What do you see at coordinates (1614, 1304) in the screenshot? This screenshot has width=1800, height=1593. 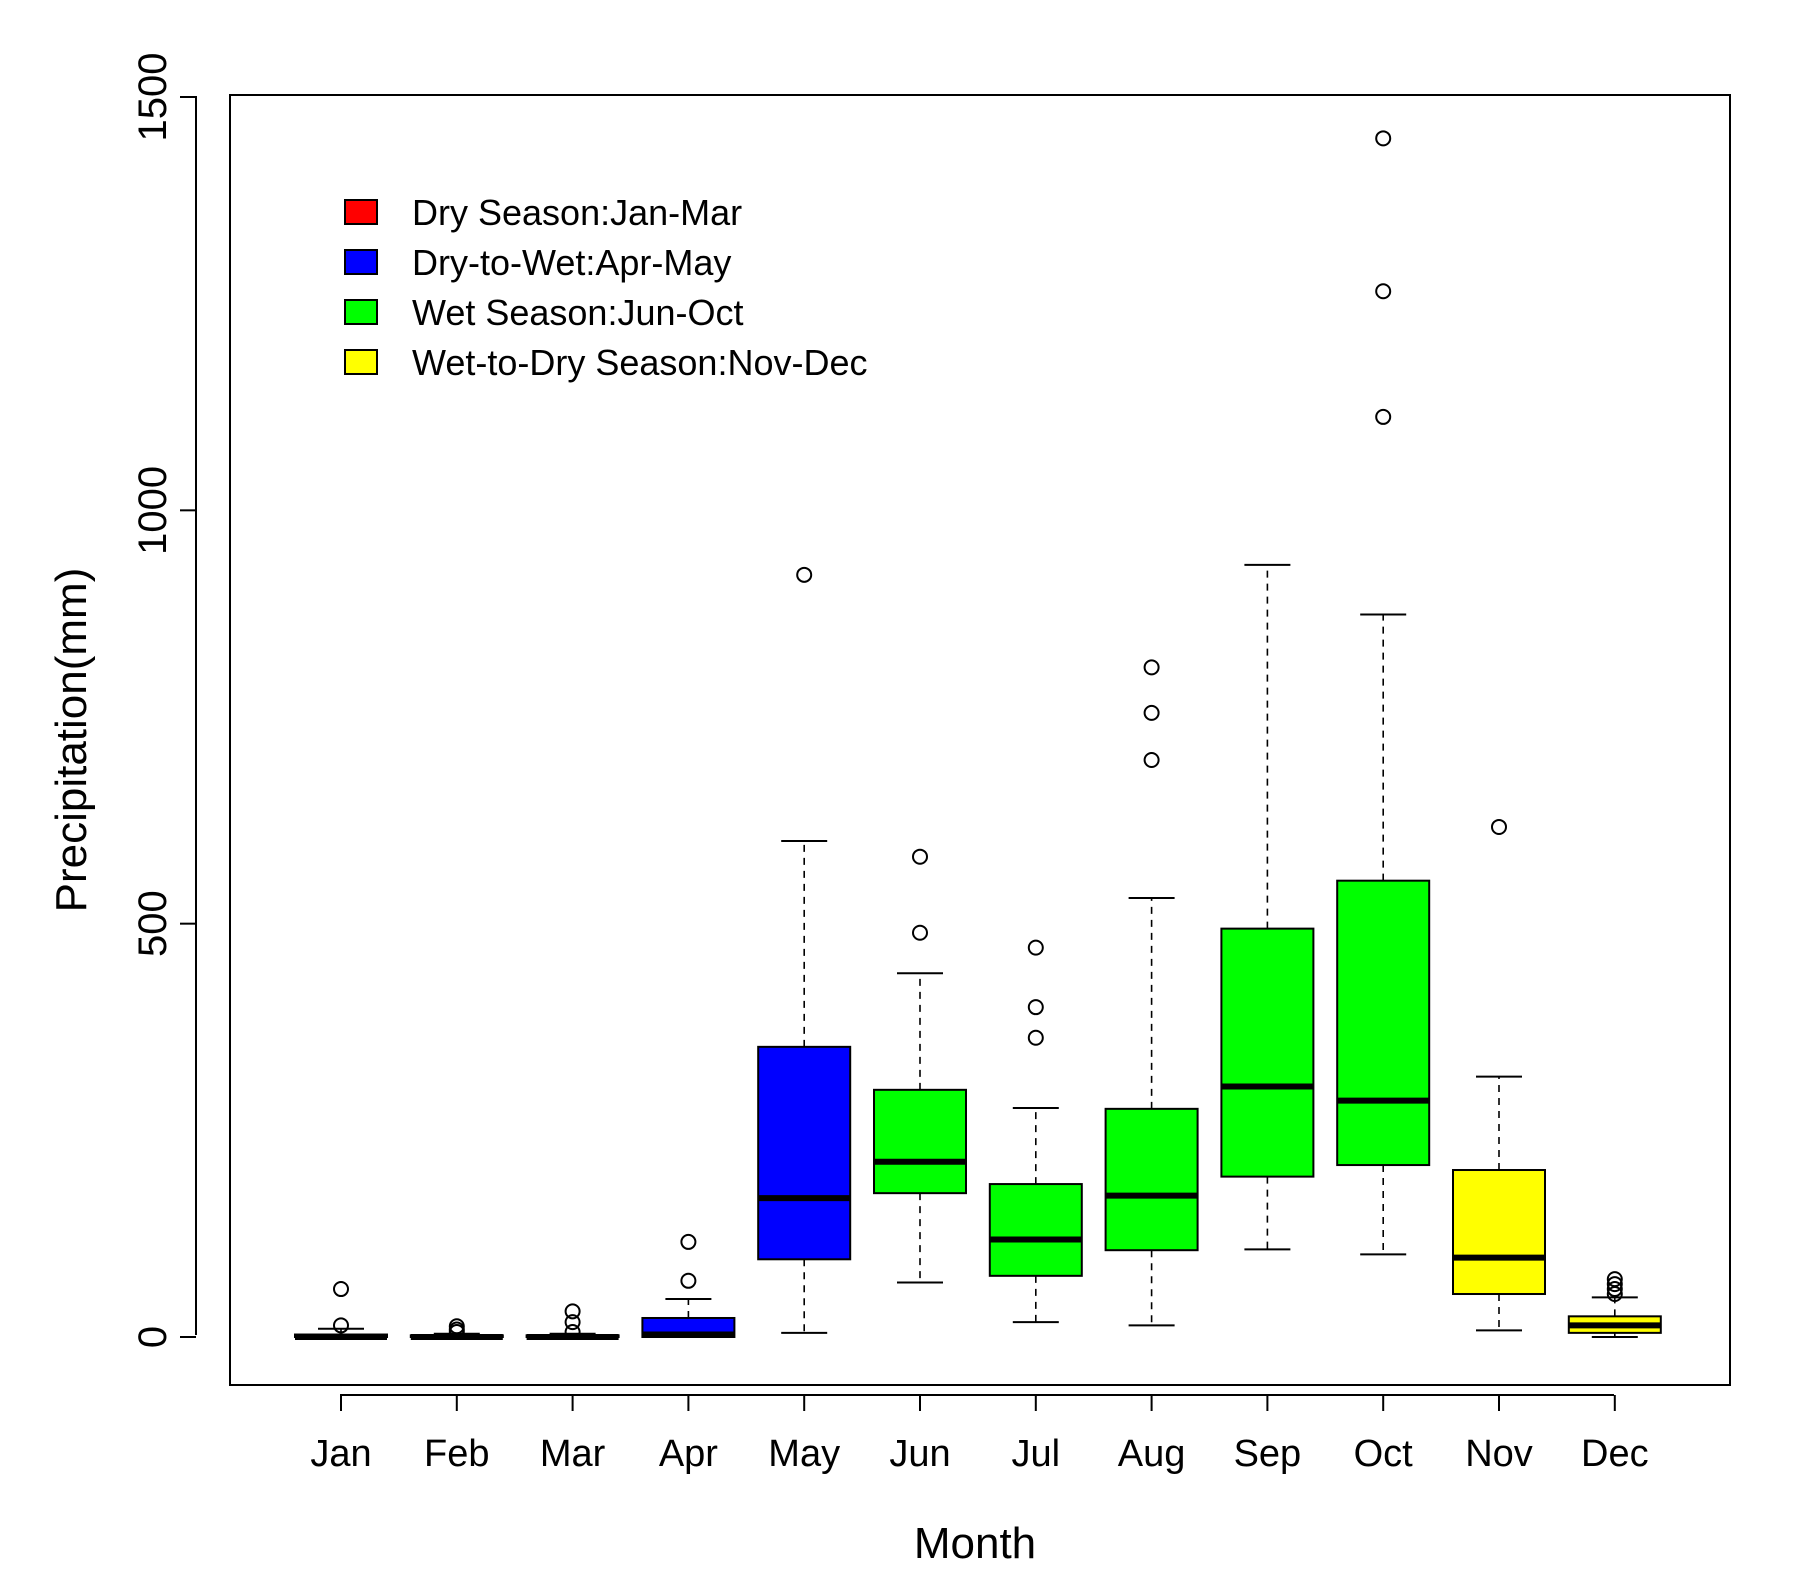 I see `box-dec` at bounding box center [1614, 1304].